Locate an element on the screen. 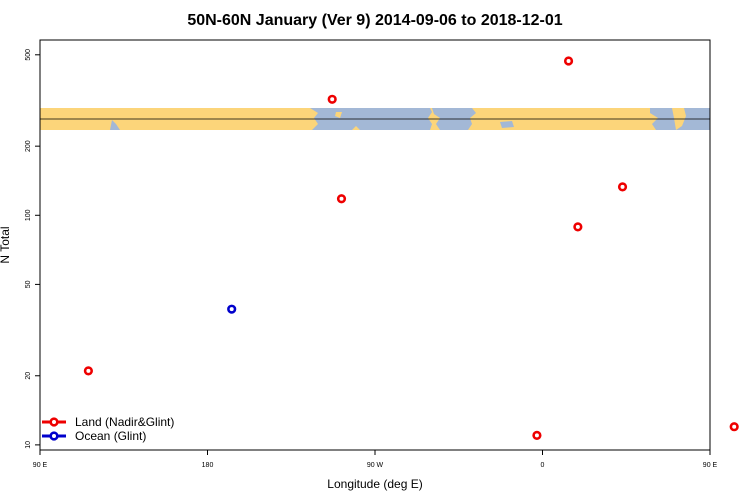  map-ocean-pacific is located at coordinates (271, 119).